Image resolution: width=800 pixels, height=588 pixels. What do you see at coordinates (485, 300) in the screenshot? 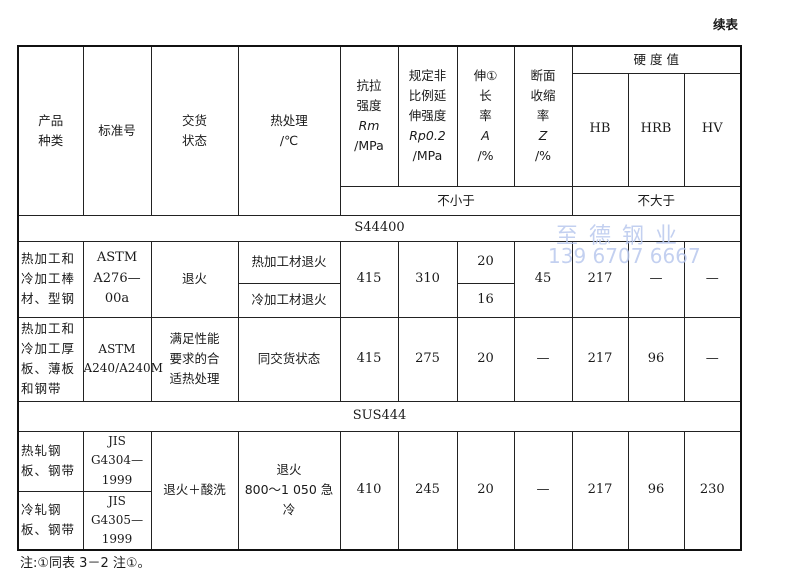
I see `a-cell: 16` at bounding box center [485, 300].